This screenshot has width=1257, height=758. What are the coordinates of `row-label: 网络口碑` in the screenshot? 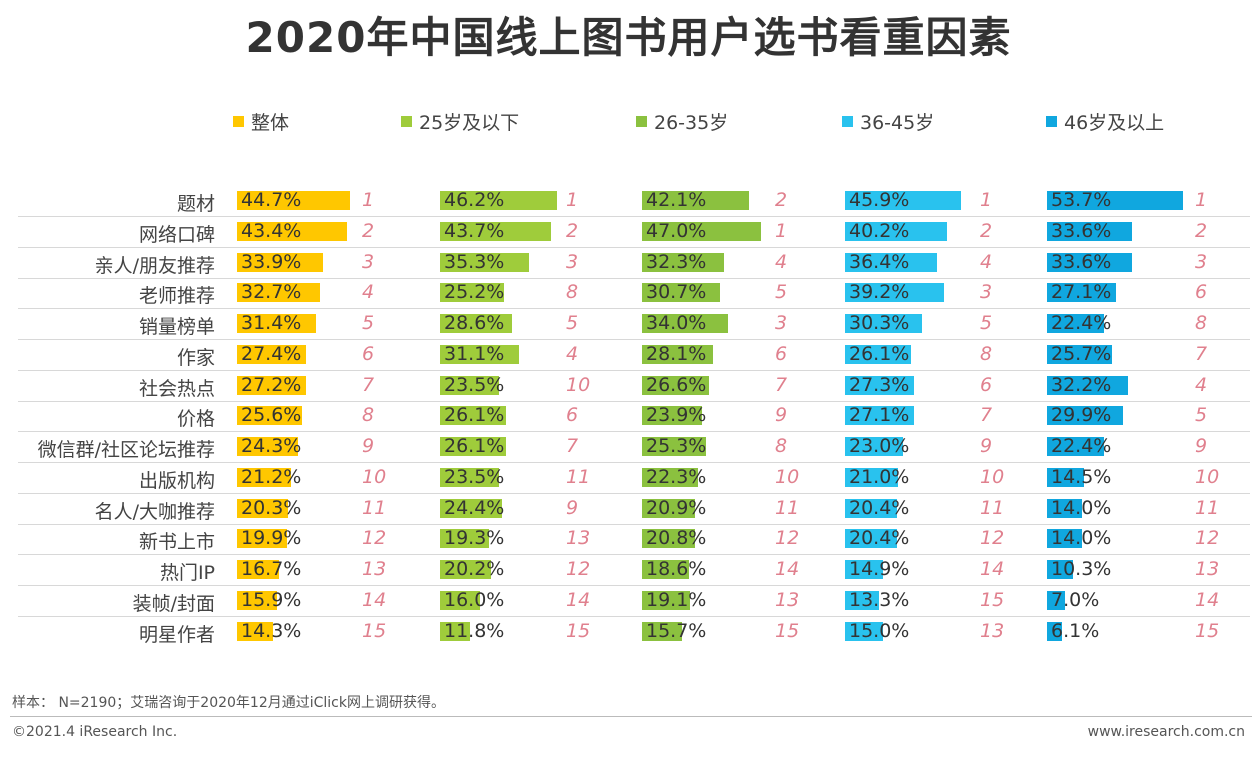 It's located at (176, 234).